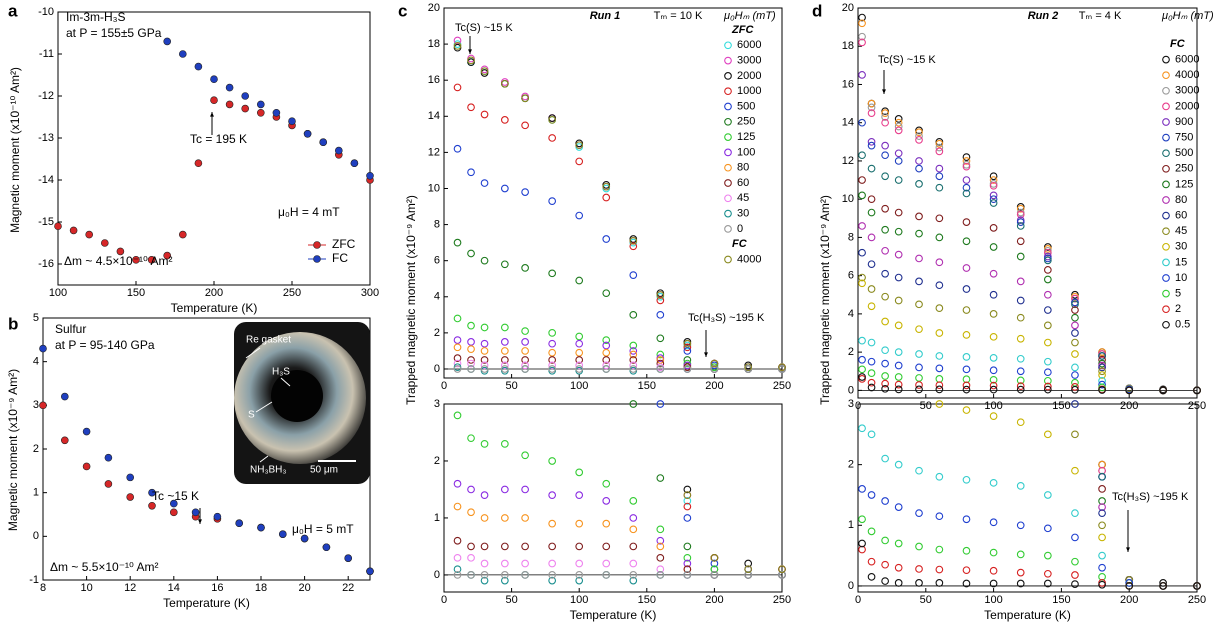 Image resolution: width=1214 pixels, height=630 pixels. Describe the element at coordinates (114, 33) in the screenshot. I see `annotation: at P = 155±5 GPa` at that location.